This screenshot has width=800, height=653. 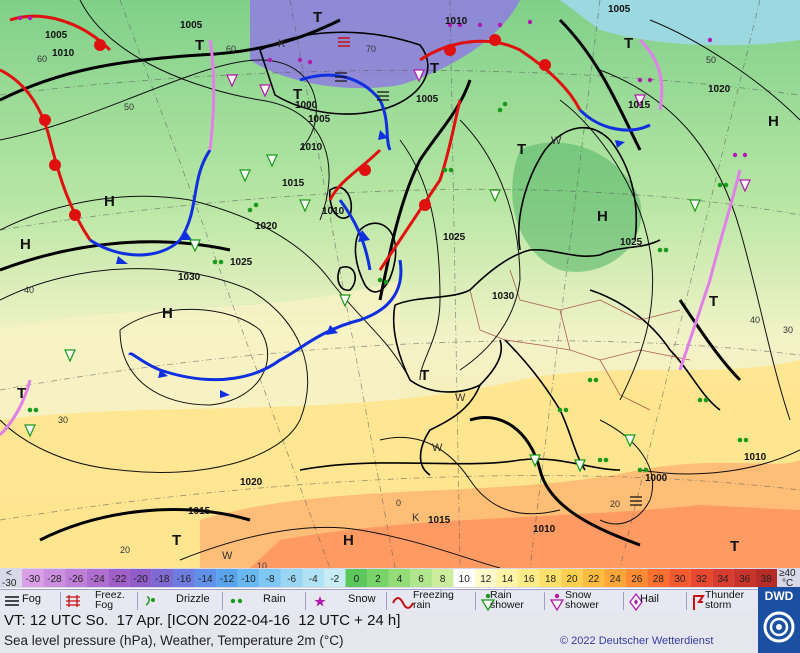 I want to click on temperature-zone-scandinavia, so click(x=577, y=207).